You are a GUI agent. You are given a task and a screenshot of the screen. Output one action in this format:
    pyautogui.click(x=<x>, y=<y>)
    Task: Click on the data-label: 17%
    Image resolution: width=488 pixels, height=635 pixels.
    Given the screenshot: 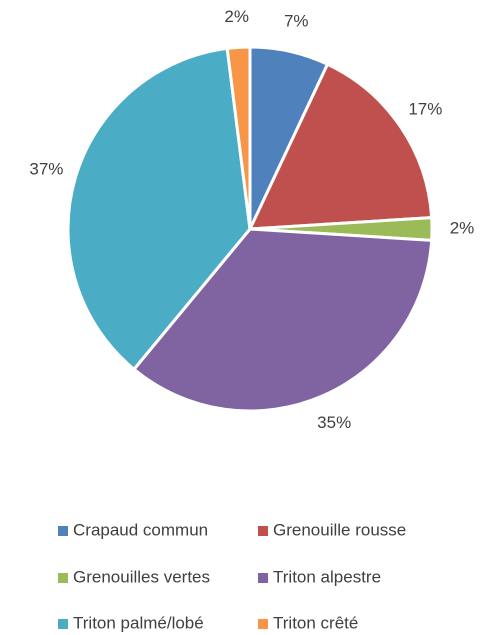 What is the action you would take?
    pyautogui.click(x=425, y=108)
    